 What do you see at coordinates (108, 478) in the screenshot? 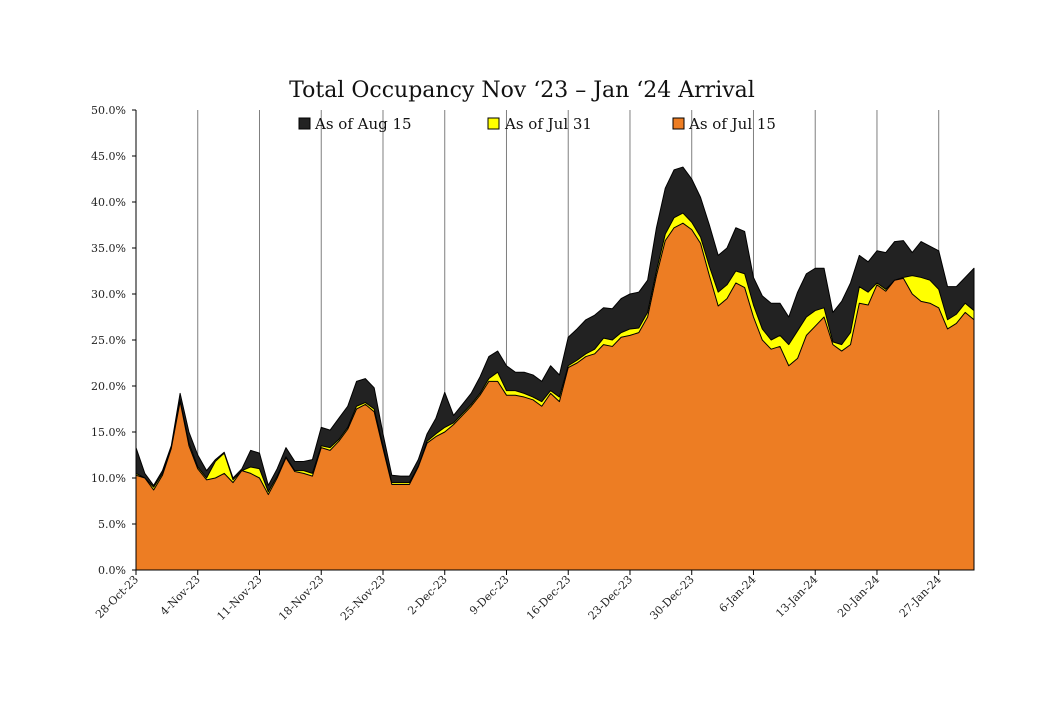
I see `y-tick-label: 10.0%` at bounding box center [108, 478].